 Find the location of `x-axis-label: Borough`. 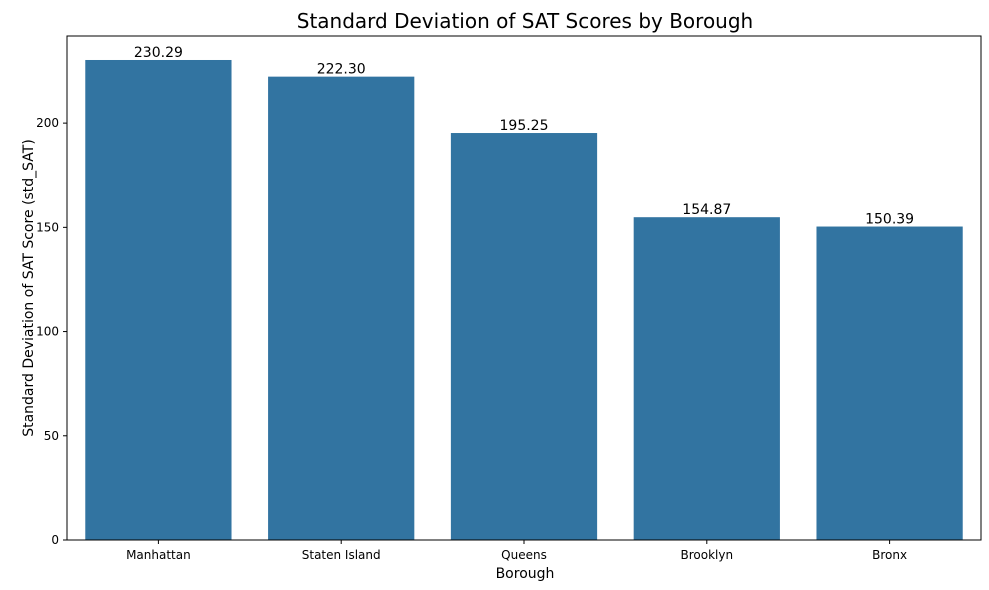

x-axis-label: Borough is located at coordinates (525, 574).